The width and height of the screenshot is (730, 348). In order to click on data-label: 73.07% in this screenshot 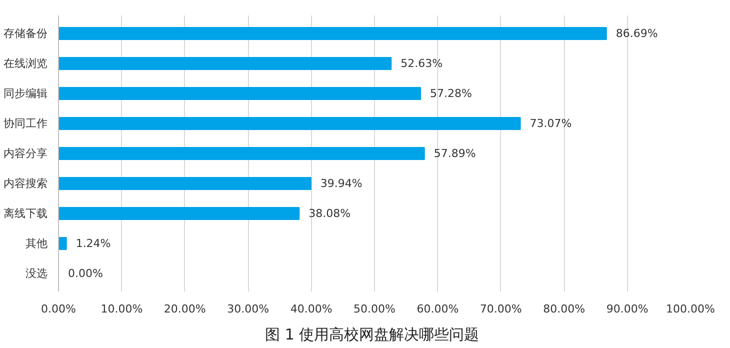, I will do `click(551, 123)`.